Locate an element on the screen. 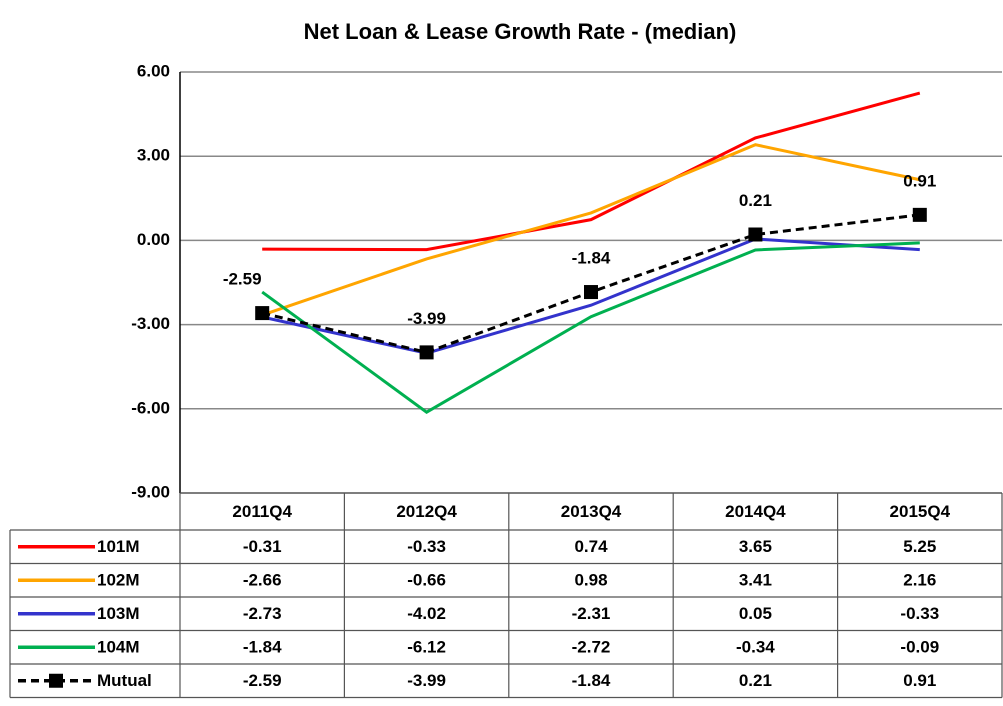  table-value: -0.31 is located at coordinates (262, 546).